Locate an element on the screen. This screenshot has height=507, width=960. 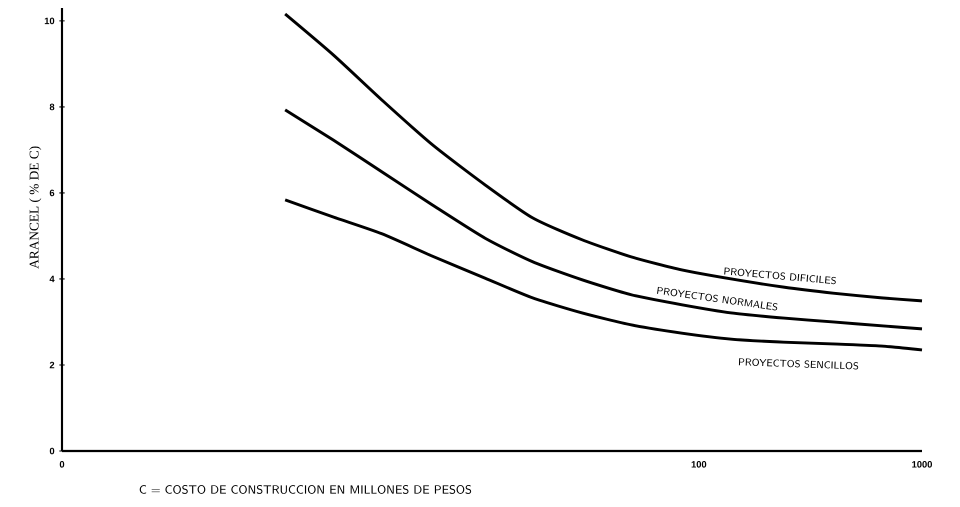
y-axis-title: ARANCEL ( % DE C) is located at coordinates (35, 207).